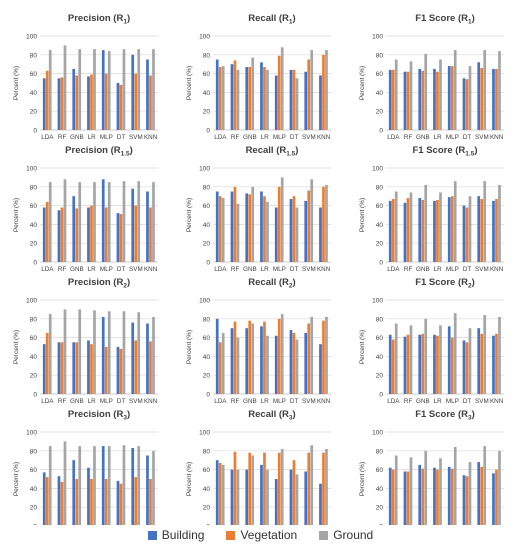  Describe the element at coordinates (268, 414) in the screenshot. I see `chart-title-text: Recall (R` at that location.